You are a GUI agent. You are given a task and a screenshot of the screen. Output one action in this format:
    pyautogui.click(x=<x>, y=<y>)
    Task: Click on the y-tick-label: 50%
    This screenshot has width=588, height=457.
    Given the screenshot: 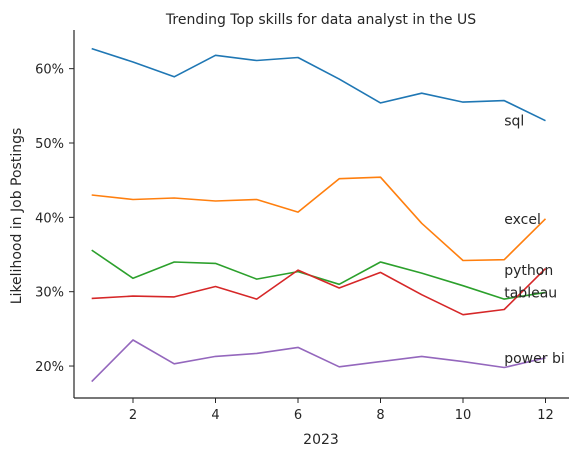 What is the action you would take?
    pyautogui.click(x=49, y=144)
    